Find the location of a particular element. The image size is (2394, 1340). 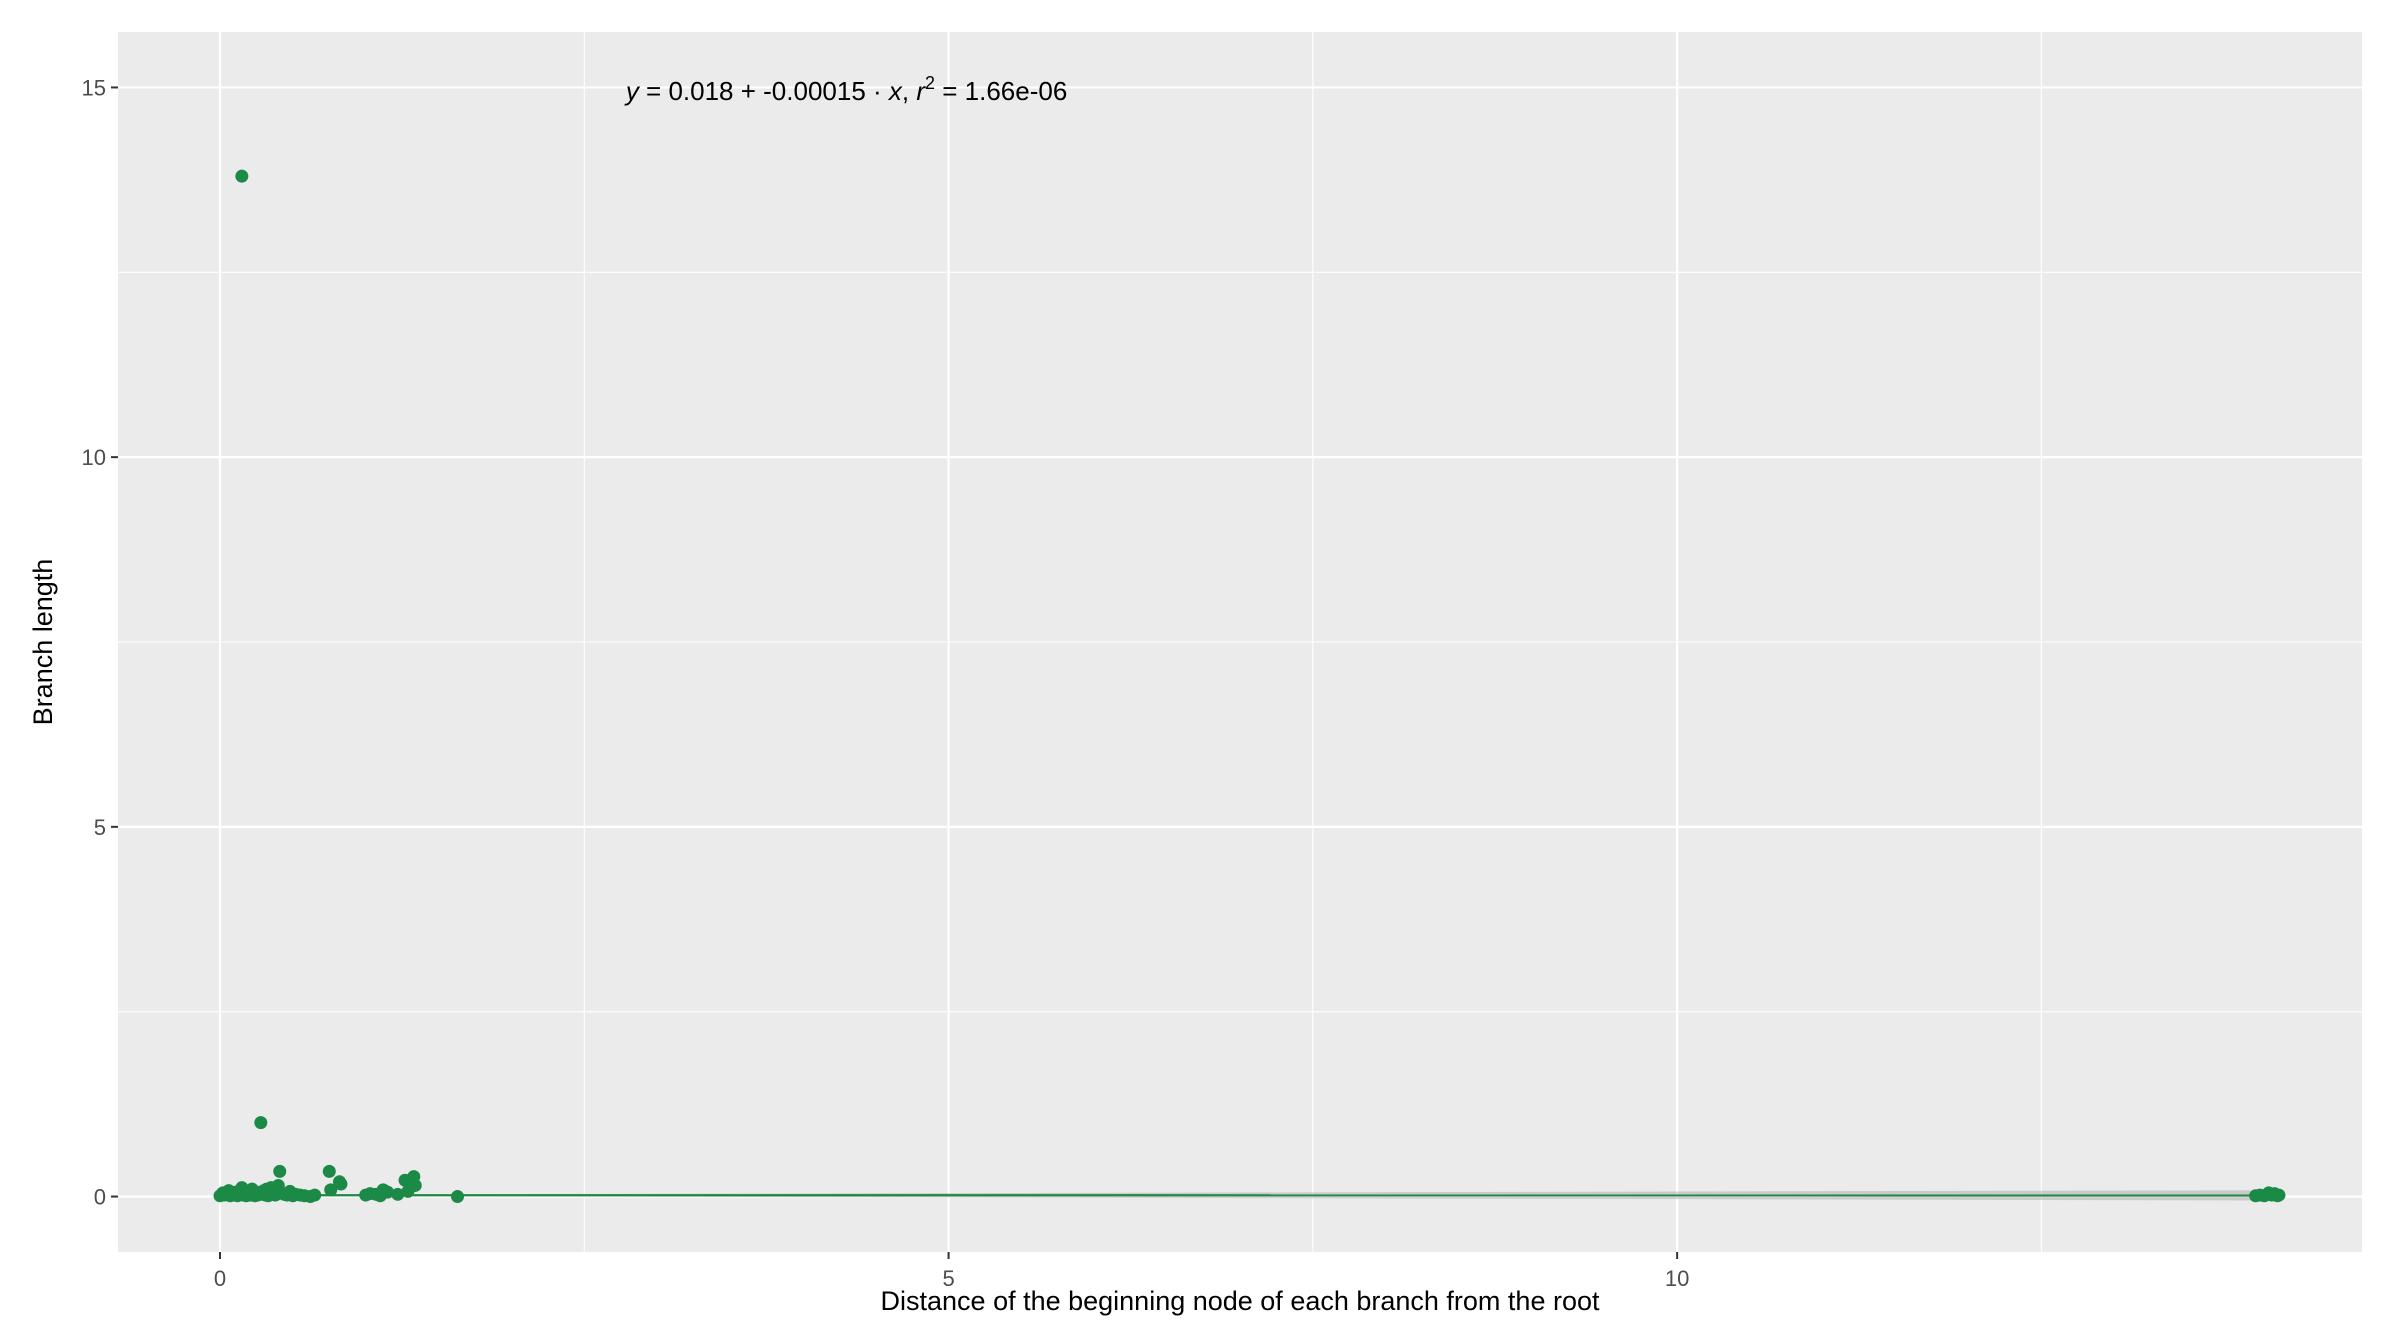

equation-body: = 0.018 + -0.00015 · is located at coordinates (764, 91).